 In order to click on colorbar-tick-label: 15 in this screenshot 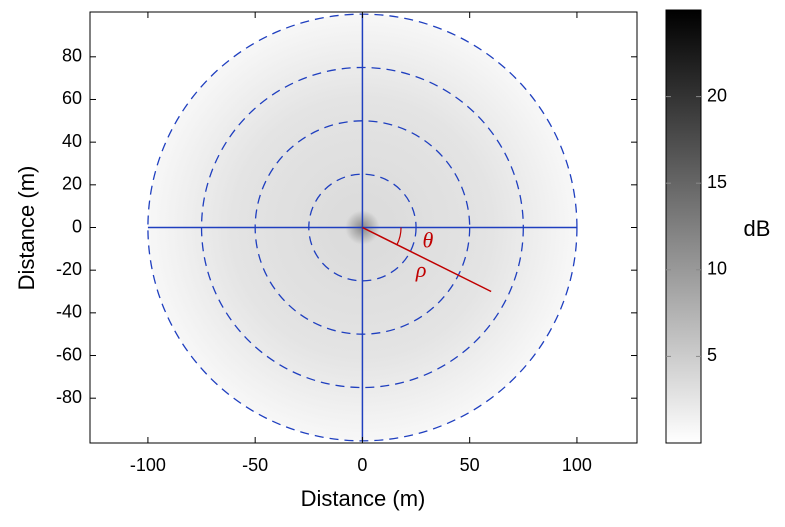, I will do `click(717, 182)`.